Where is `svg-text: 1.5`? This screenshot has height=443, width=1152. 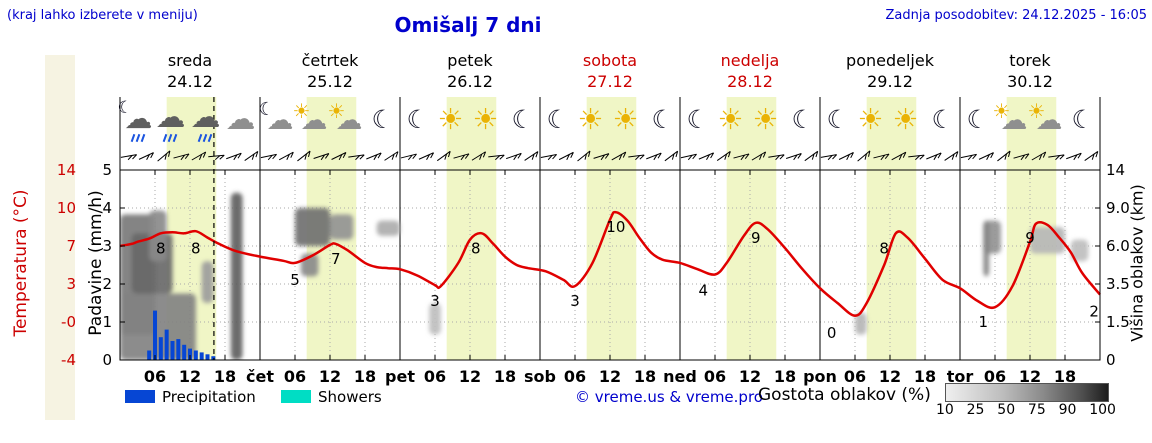
svg-text: 1.5 is located at coordinates (1118, 322).